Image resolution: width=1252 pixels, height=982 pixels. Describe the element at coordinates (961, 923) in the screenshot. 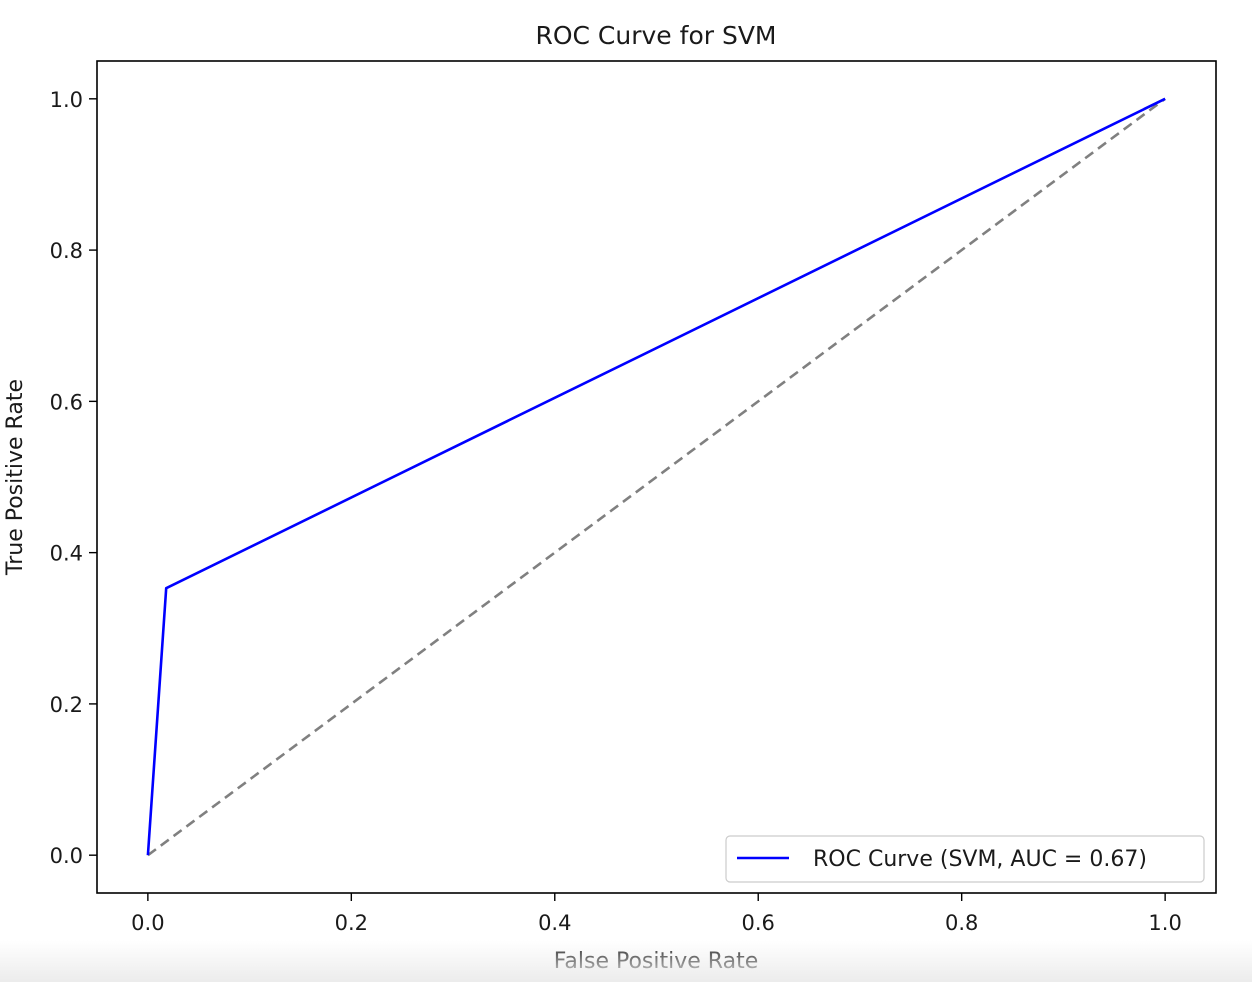

I see `x-tick-label: 0.8` at that location.